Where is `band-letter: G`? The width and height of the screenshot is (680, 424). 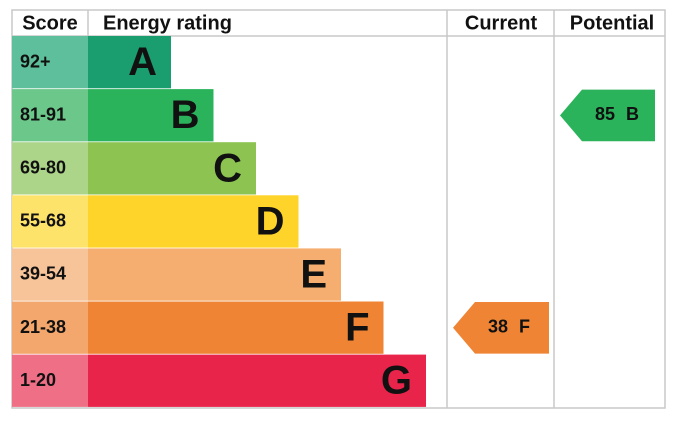 band-letter: G is located at coordinates (396, 381).